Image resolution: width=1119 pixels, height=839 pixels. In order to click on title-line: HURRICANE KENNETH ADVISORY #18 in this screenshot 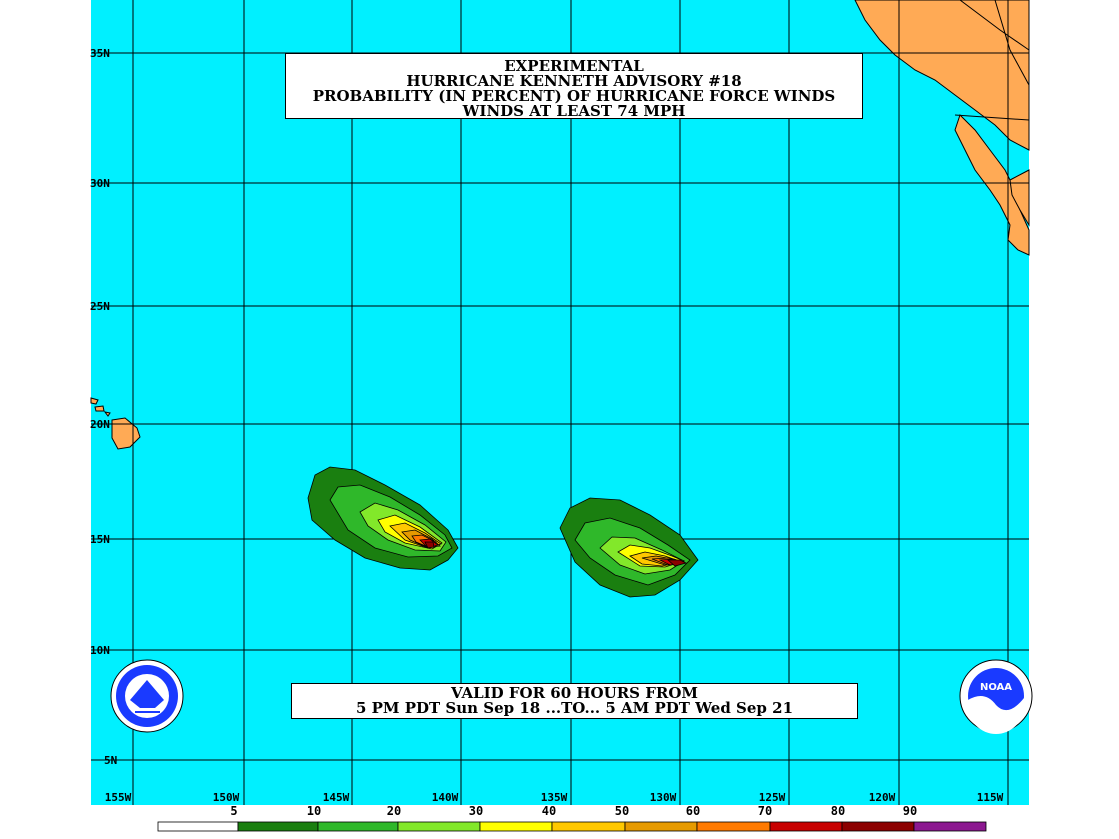, I will do `click(574, 81)`.